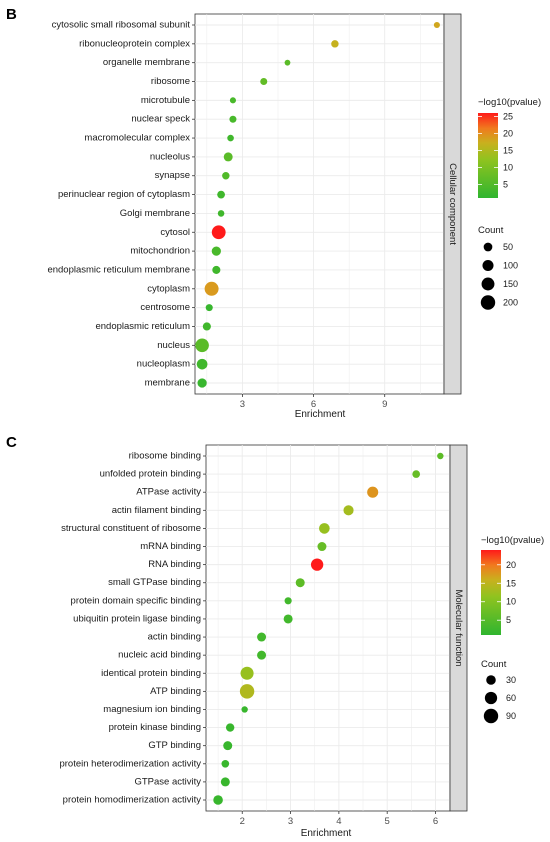 This screenshot has height=842, width=550. I want to click on color-tick-label: 25, so click(508, 116).